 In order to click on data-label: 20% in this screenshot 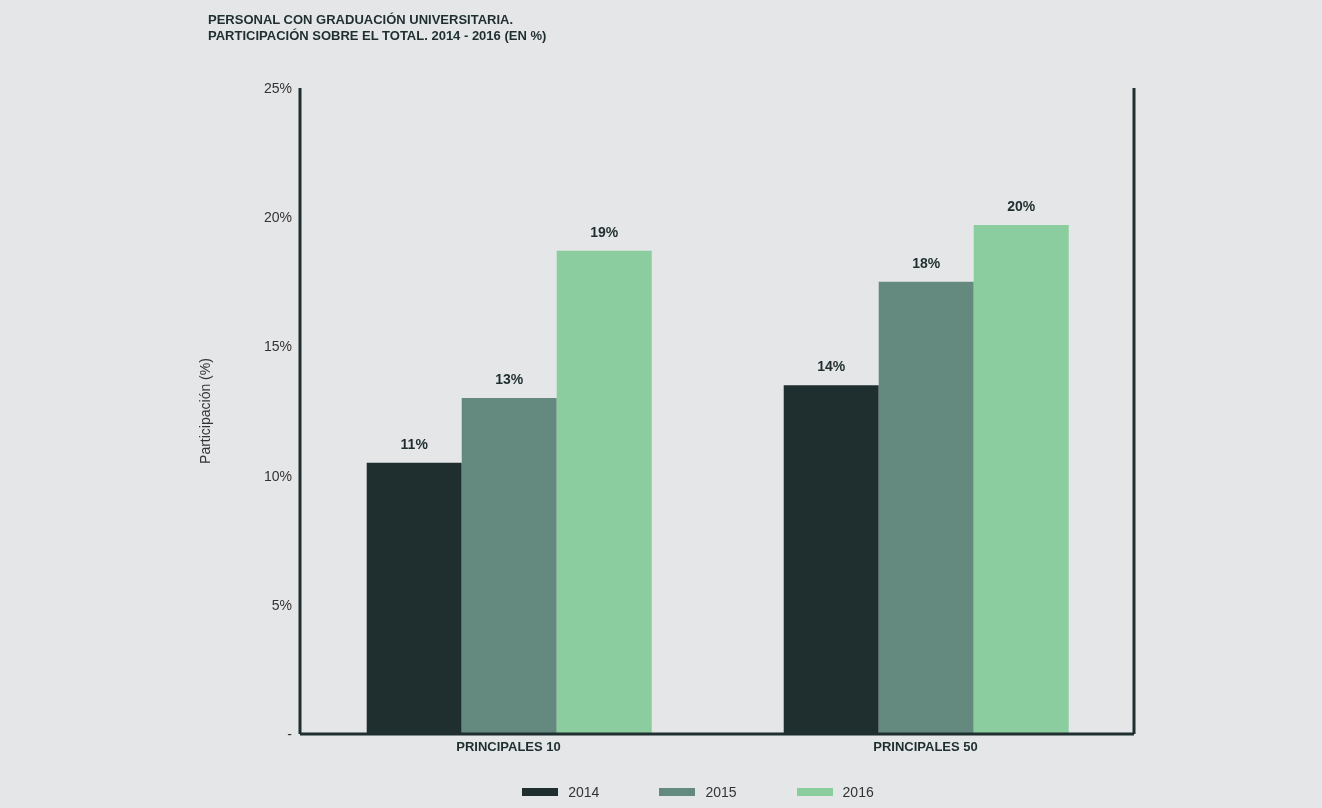, I will do `click(1021, 205)`.